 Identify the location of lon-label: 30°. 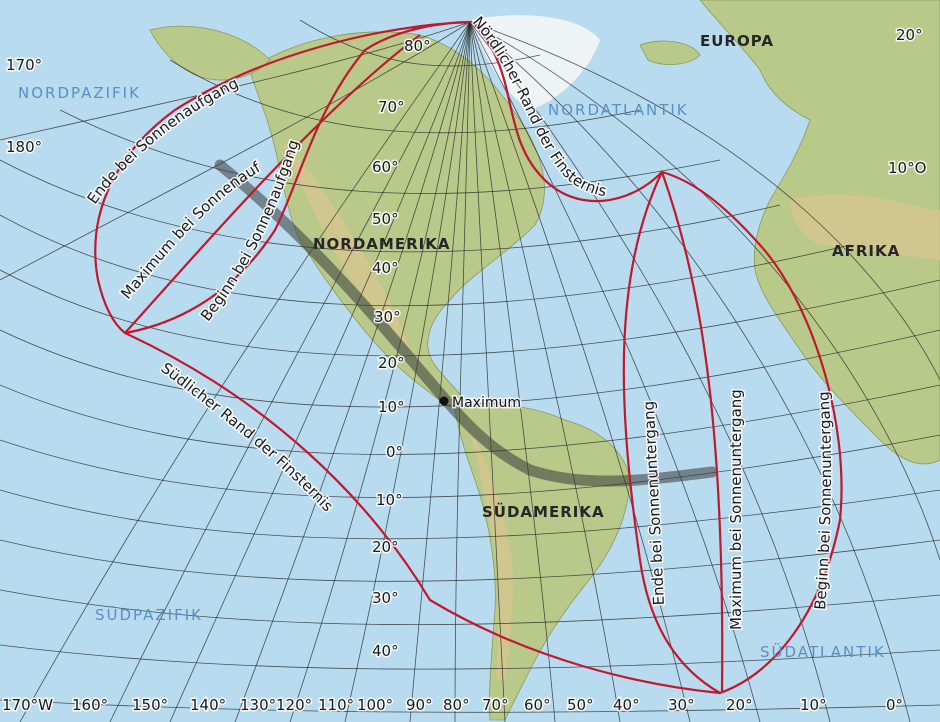
(681, 705).